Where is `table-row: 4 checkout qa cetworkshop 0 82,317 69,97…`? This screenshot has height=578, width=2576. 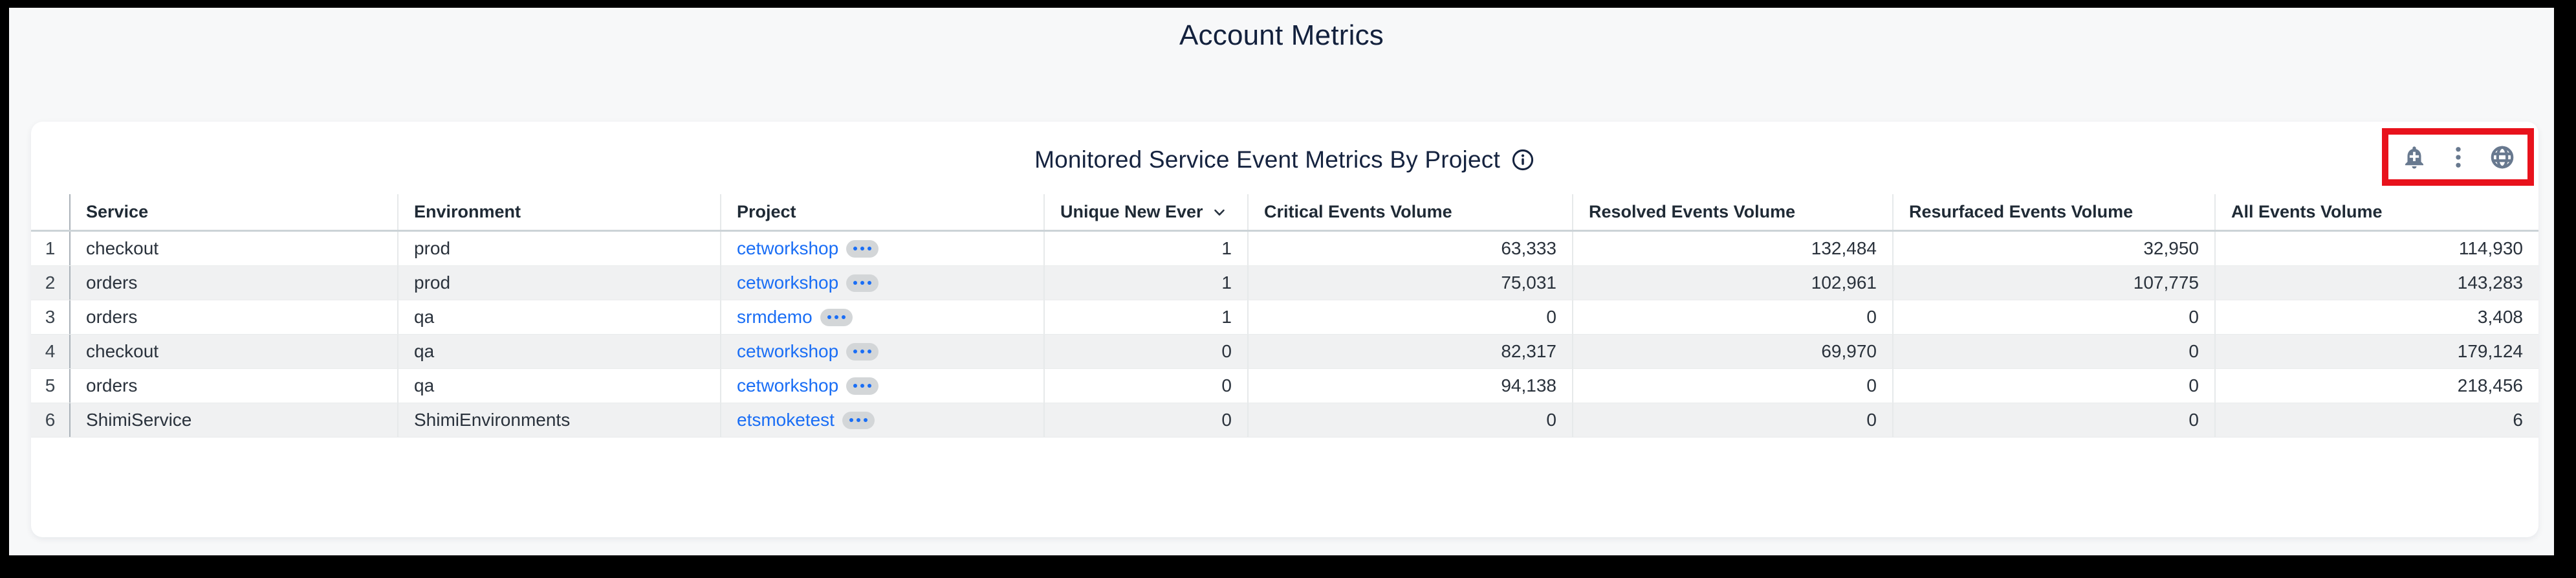
table-row: 4 checkout qa cetworkshop 0 82,317 69,97… is located at coordinates (1284, 352).